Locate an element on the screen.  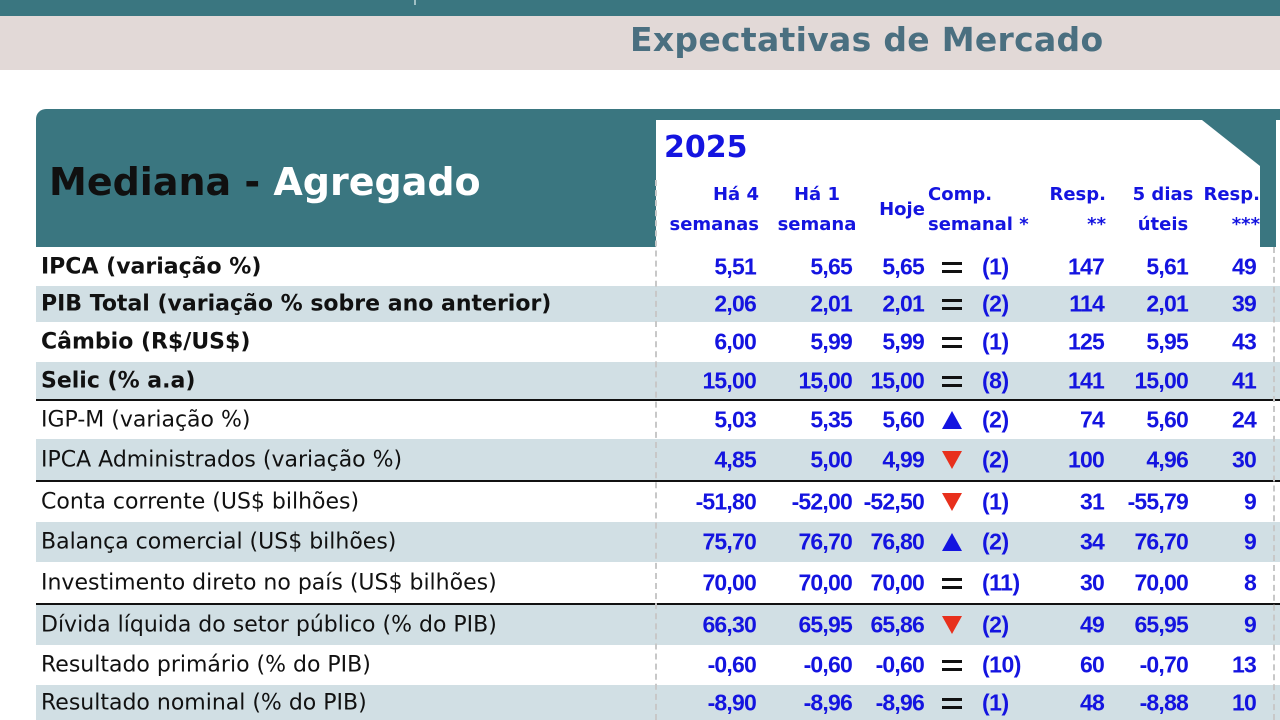
row-label: Resultado nominal (% do PIB) is located at coordinates (204, 702).